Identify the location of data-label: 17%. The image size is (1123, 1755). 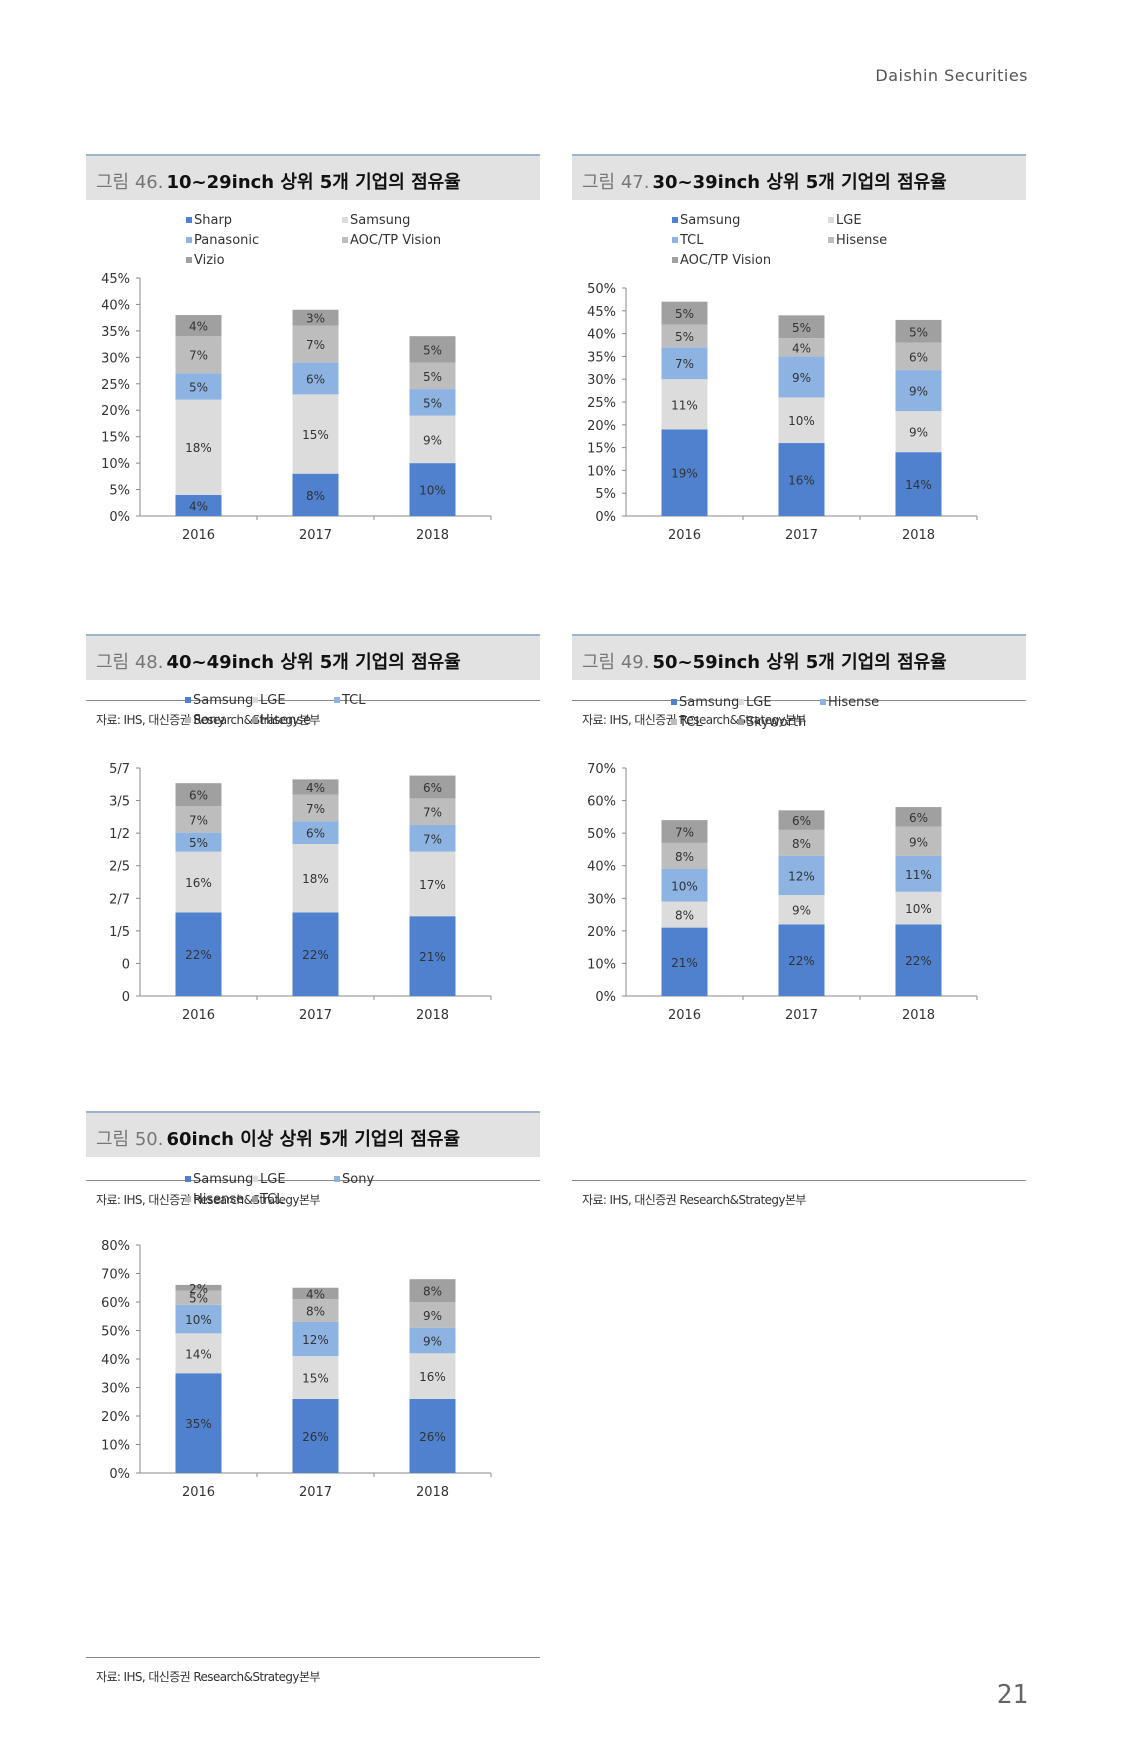
(432, 885).